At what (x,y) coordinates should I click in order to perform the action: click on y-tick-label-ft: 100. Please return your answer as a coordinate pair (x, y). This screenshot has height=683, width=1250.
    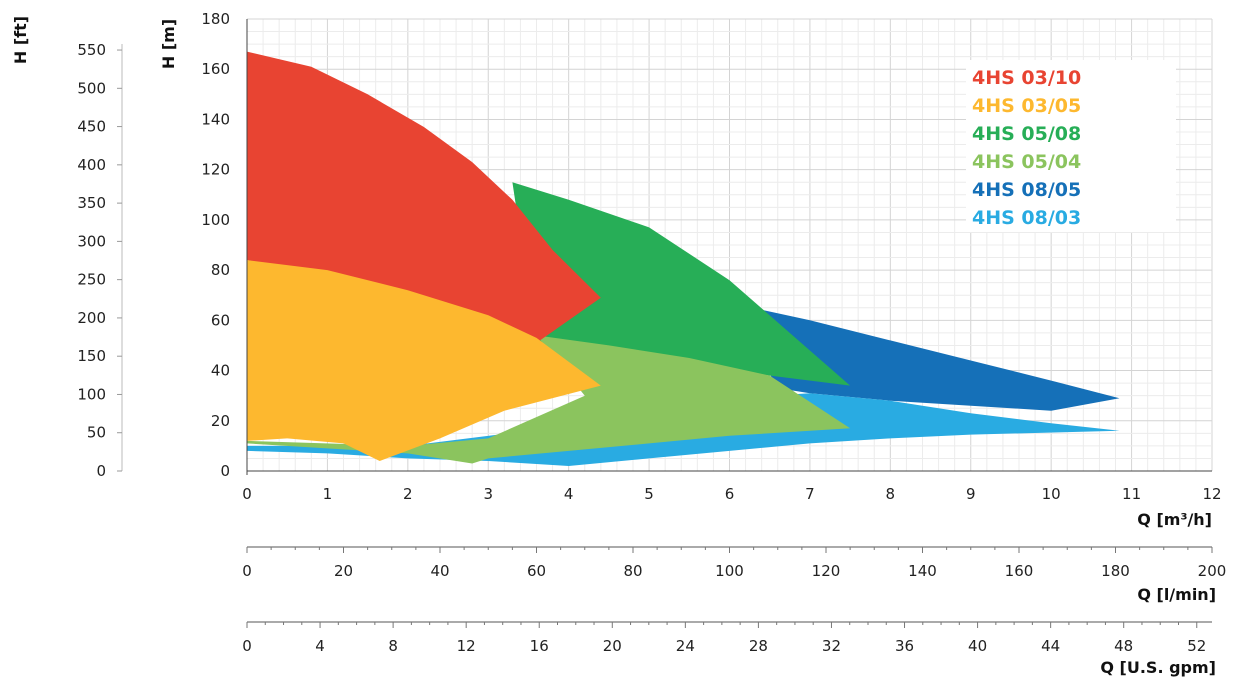
    Looking at the image, I should click on (91, 394).